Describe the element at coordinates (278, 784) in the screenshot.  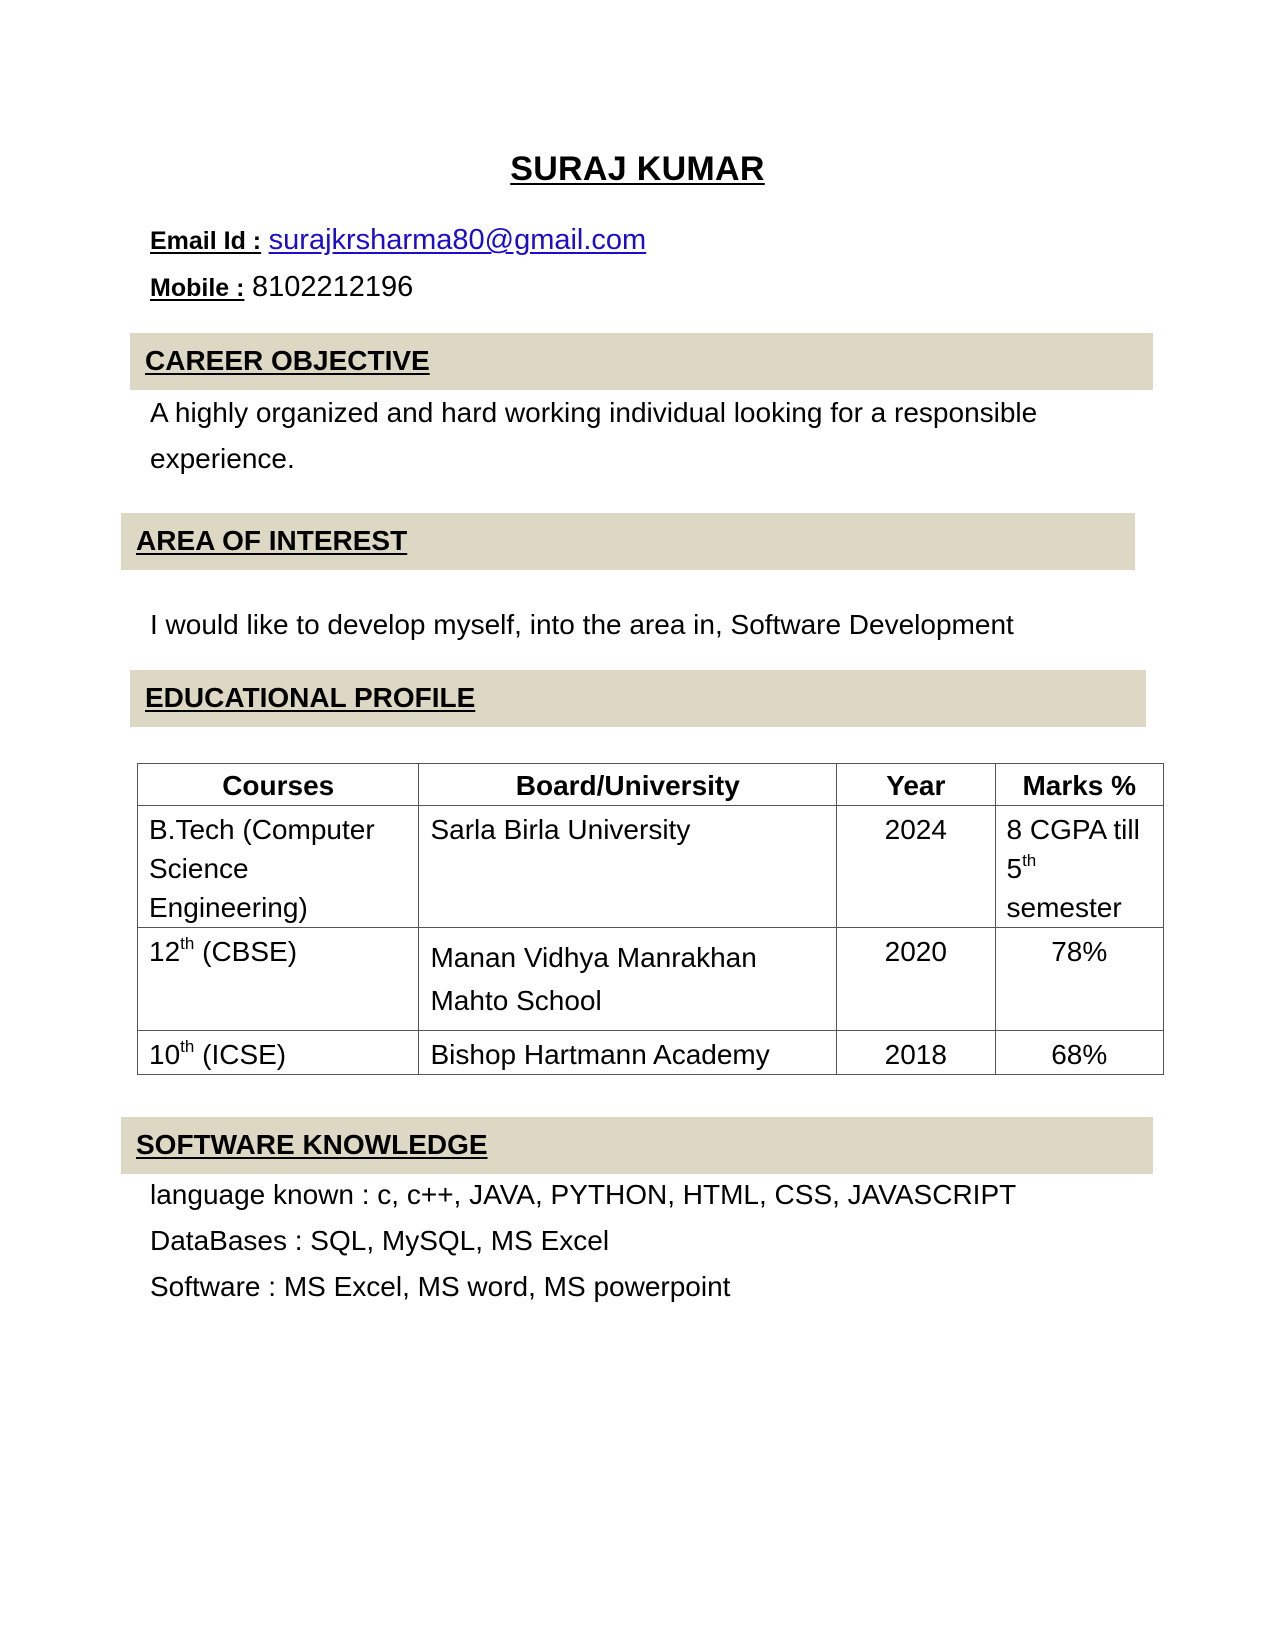
I see `header-courses: Courses` at that location.